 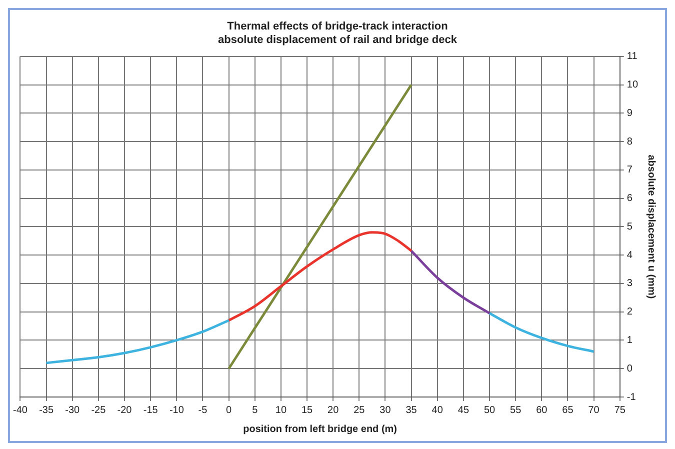 What do you see at coordinates (412, 410) in the screenshot?
I see `x-tick-label: 35` at bounding box center [412, 410].